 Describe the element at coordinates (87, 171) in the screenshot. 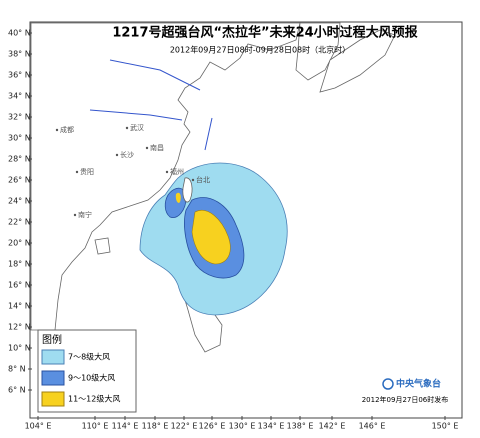

I see `city-label: 贵阳` at that location.